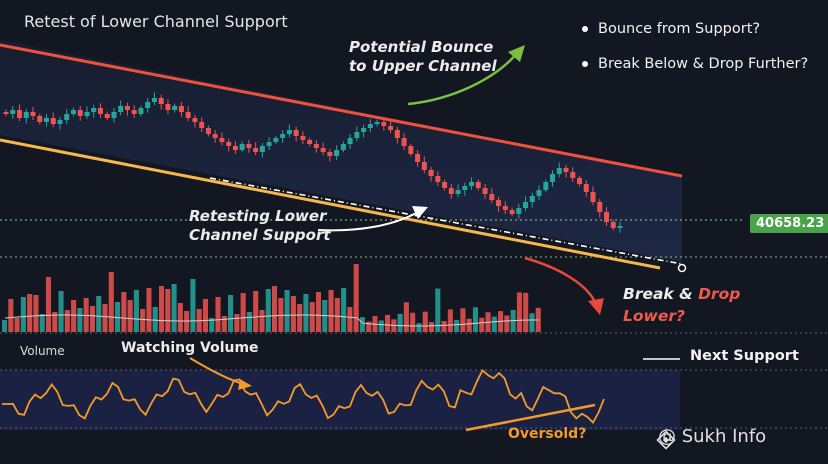  Describe the element at coordinates (516, 53) in the screenshot. I see `bounce-arrowhead` at that location.